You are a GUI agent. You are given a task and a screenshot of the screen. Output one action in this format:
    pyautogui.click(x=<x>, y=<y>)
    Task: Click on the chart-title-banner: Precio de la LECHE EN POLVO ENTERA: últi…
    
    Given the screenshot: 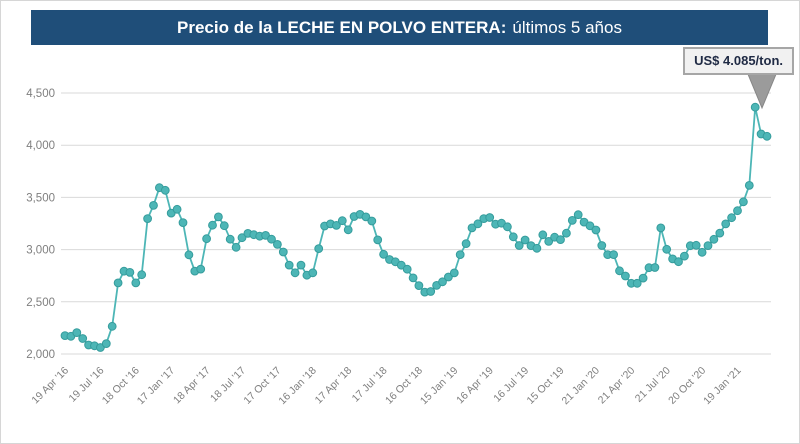 What is the action you would take?
    pyautogui.click(x=399, y=27)
    